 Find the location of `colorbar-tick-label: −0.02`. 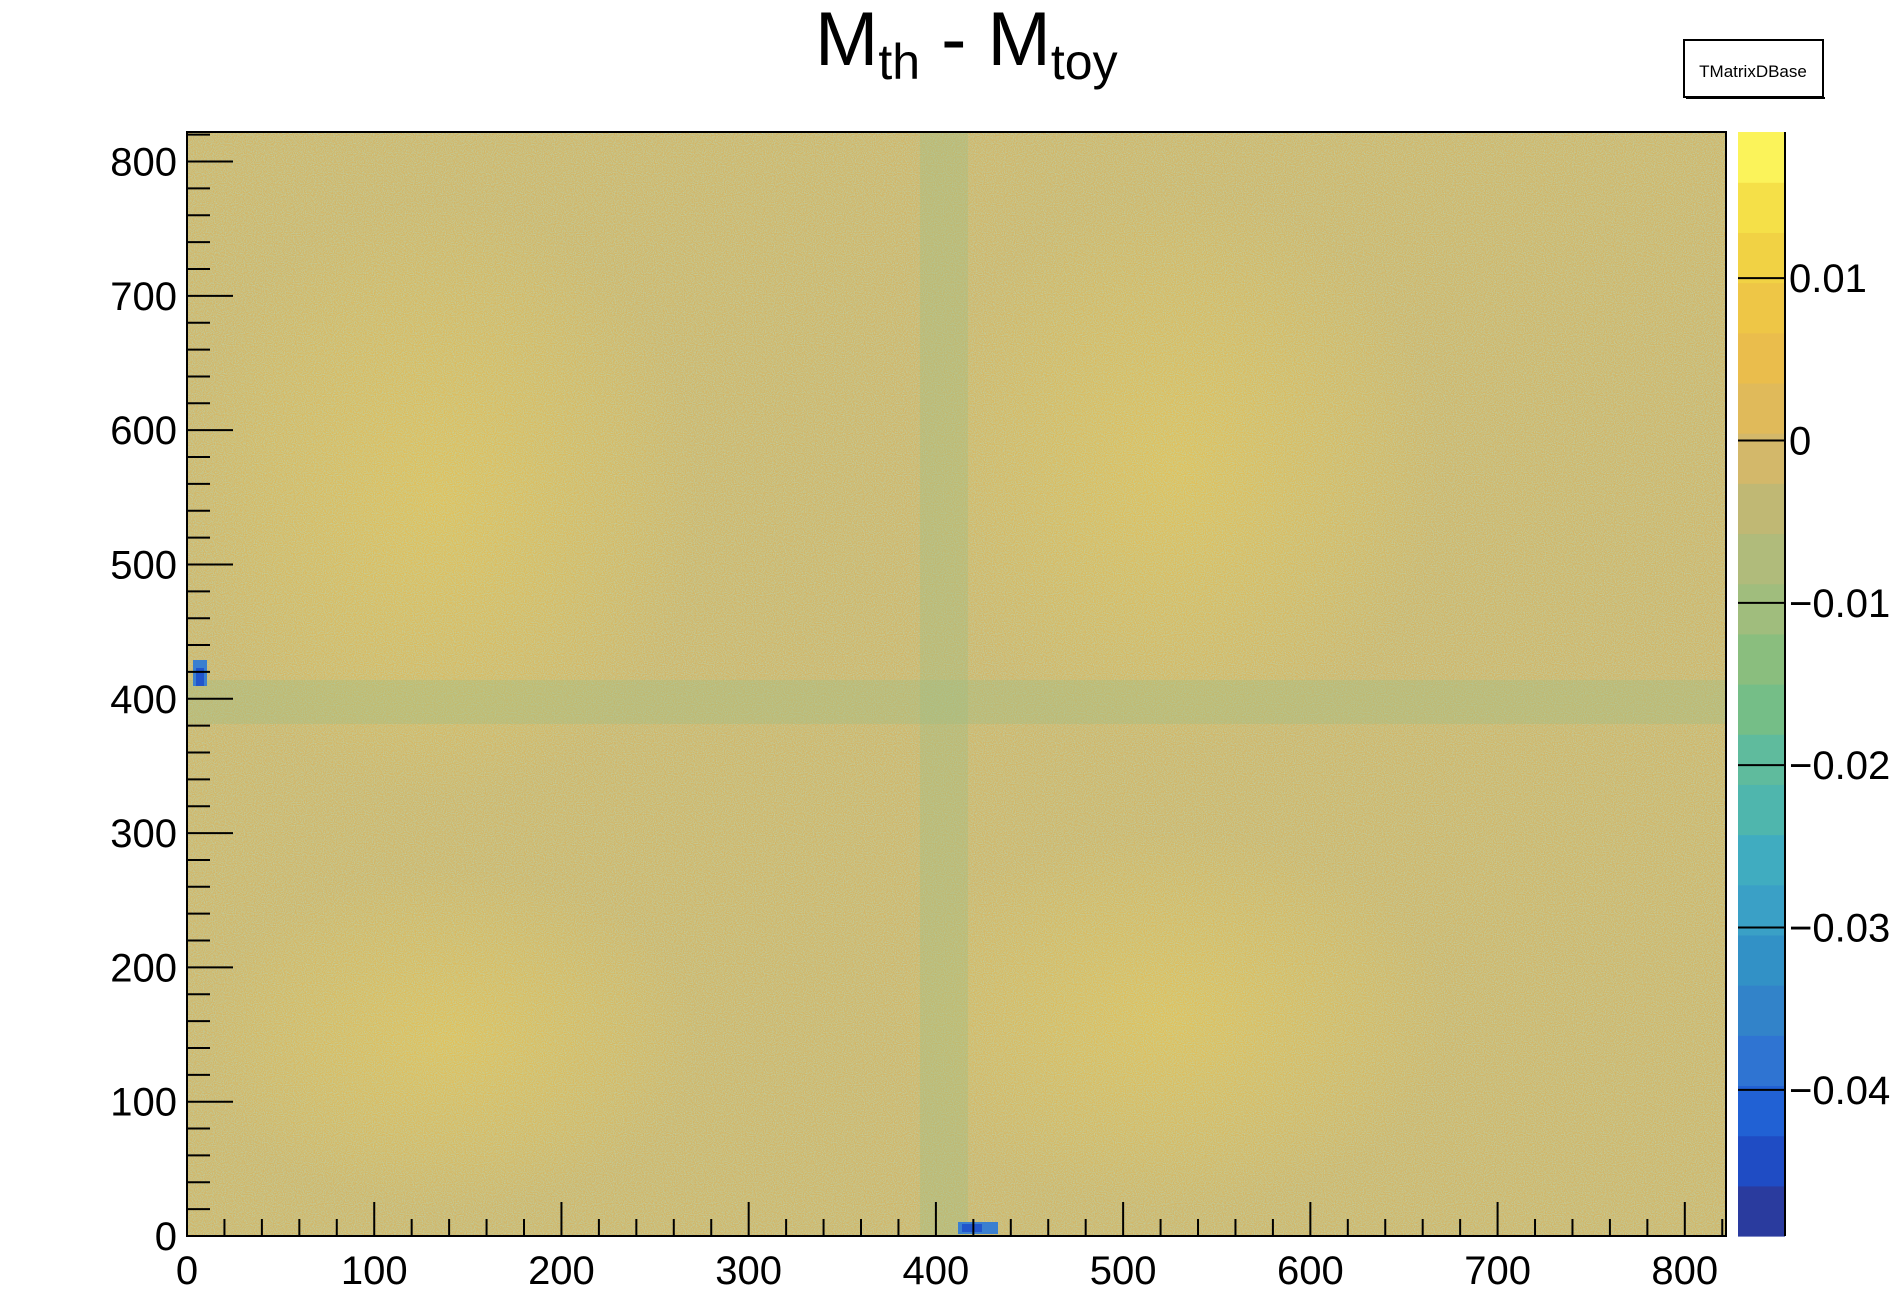

colorbar-tick-label: −0.02 is located at coordinates (1839, 766).